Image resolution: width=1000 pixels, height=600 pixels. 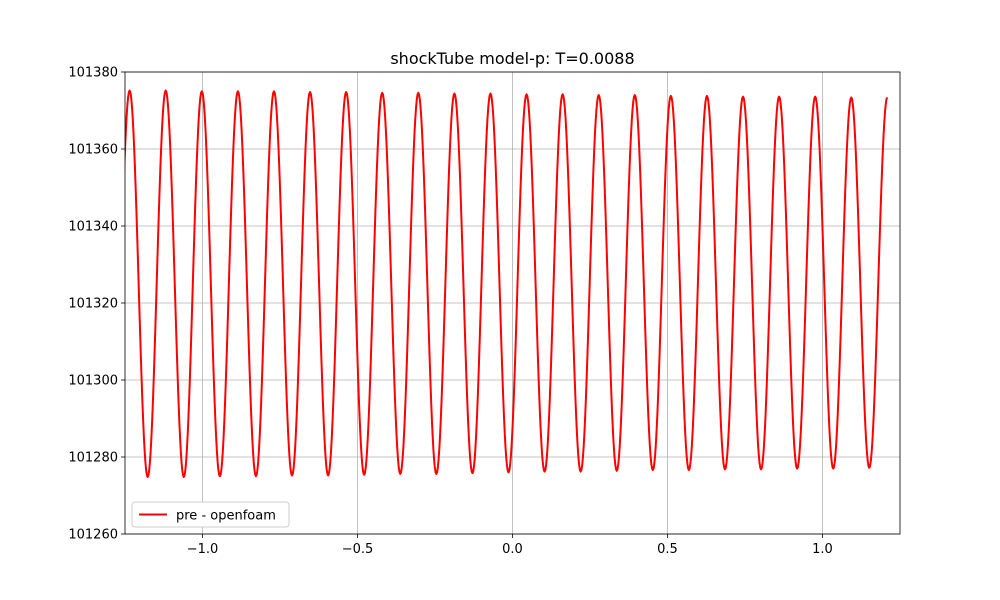 I want to click on y-tick-label: 101360, so click(x=93, y=150).